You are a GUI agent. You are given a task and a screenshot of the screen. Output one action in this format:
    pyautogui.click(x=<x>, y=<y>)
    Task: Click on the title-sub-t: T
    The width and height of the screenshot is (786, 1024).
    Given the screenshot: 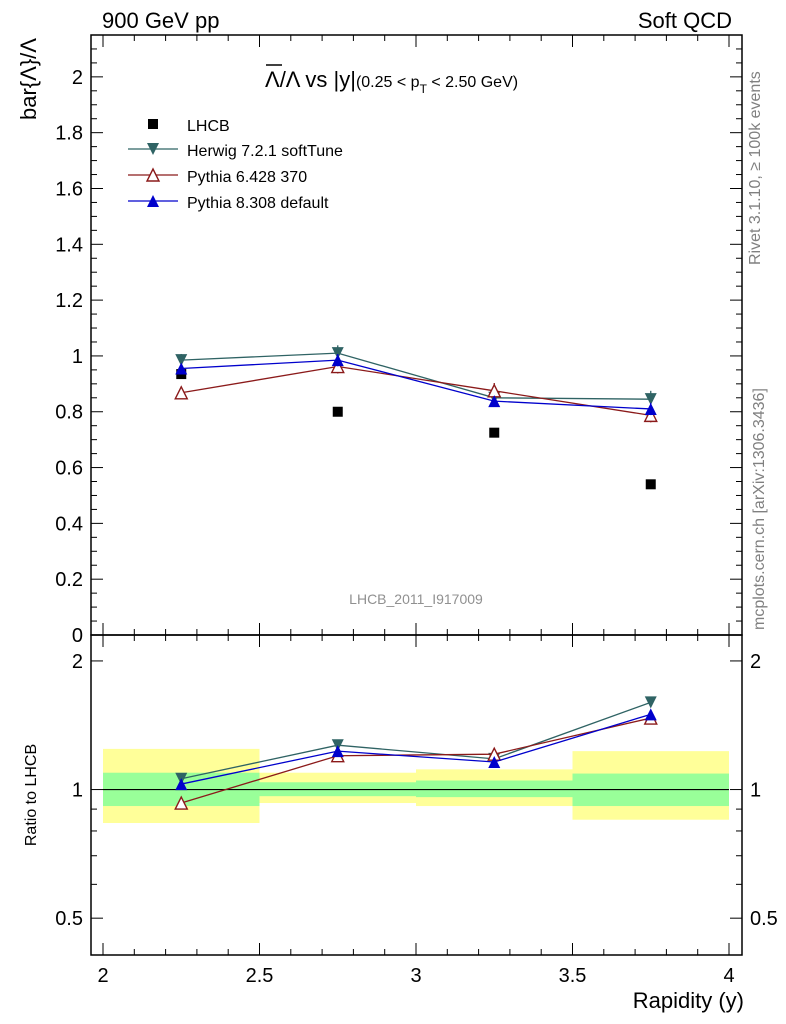 What is the action you would take?
    pyautogui.click(x=424, y=89)
    